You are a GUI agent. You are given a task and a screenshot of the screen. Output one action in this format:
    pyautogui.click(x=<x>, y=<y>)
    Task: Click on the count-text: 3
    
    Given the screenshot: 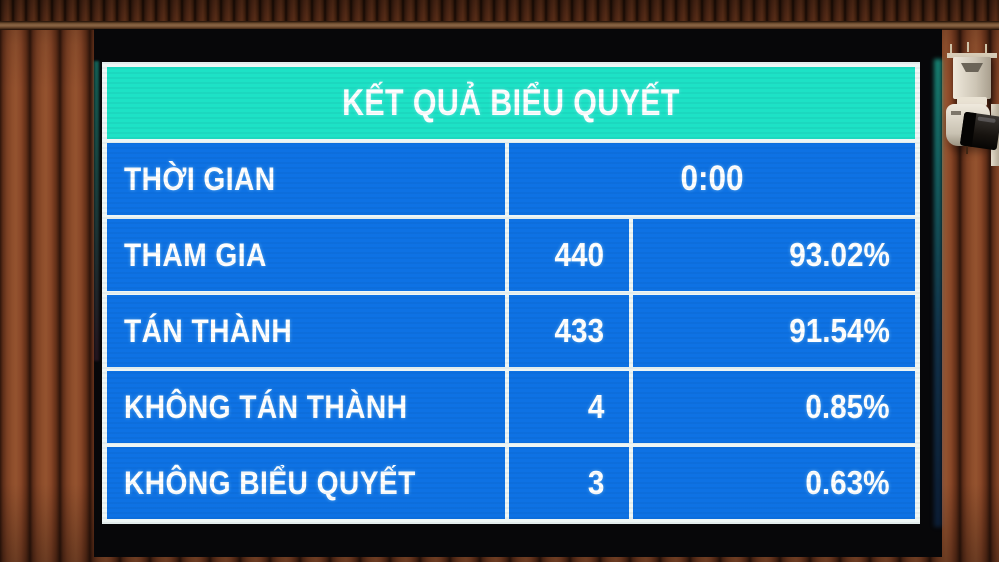 What is the action you would take?
    pyautogui.click(x=595, y=482)
    